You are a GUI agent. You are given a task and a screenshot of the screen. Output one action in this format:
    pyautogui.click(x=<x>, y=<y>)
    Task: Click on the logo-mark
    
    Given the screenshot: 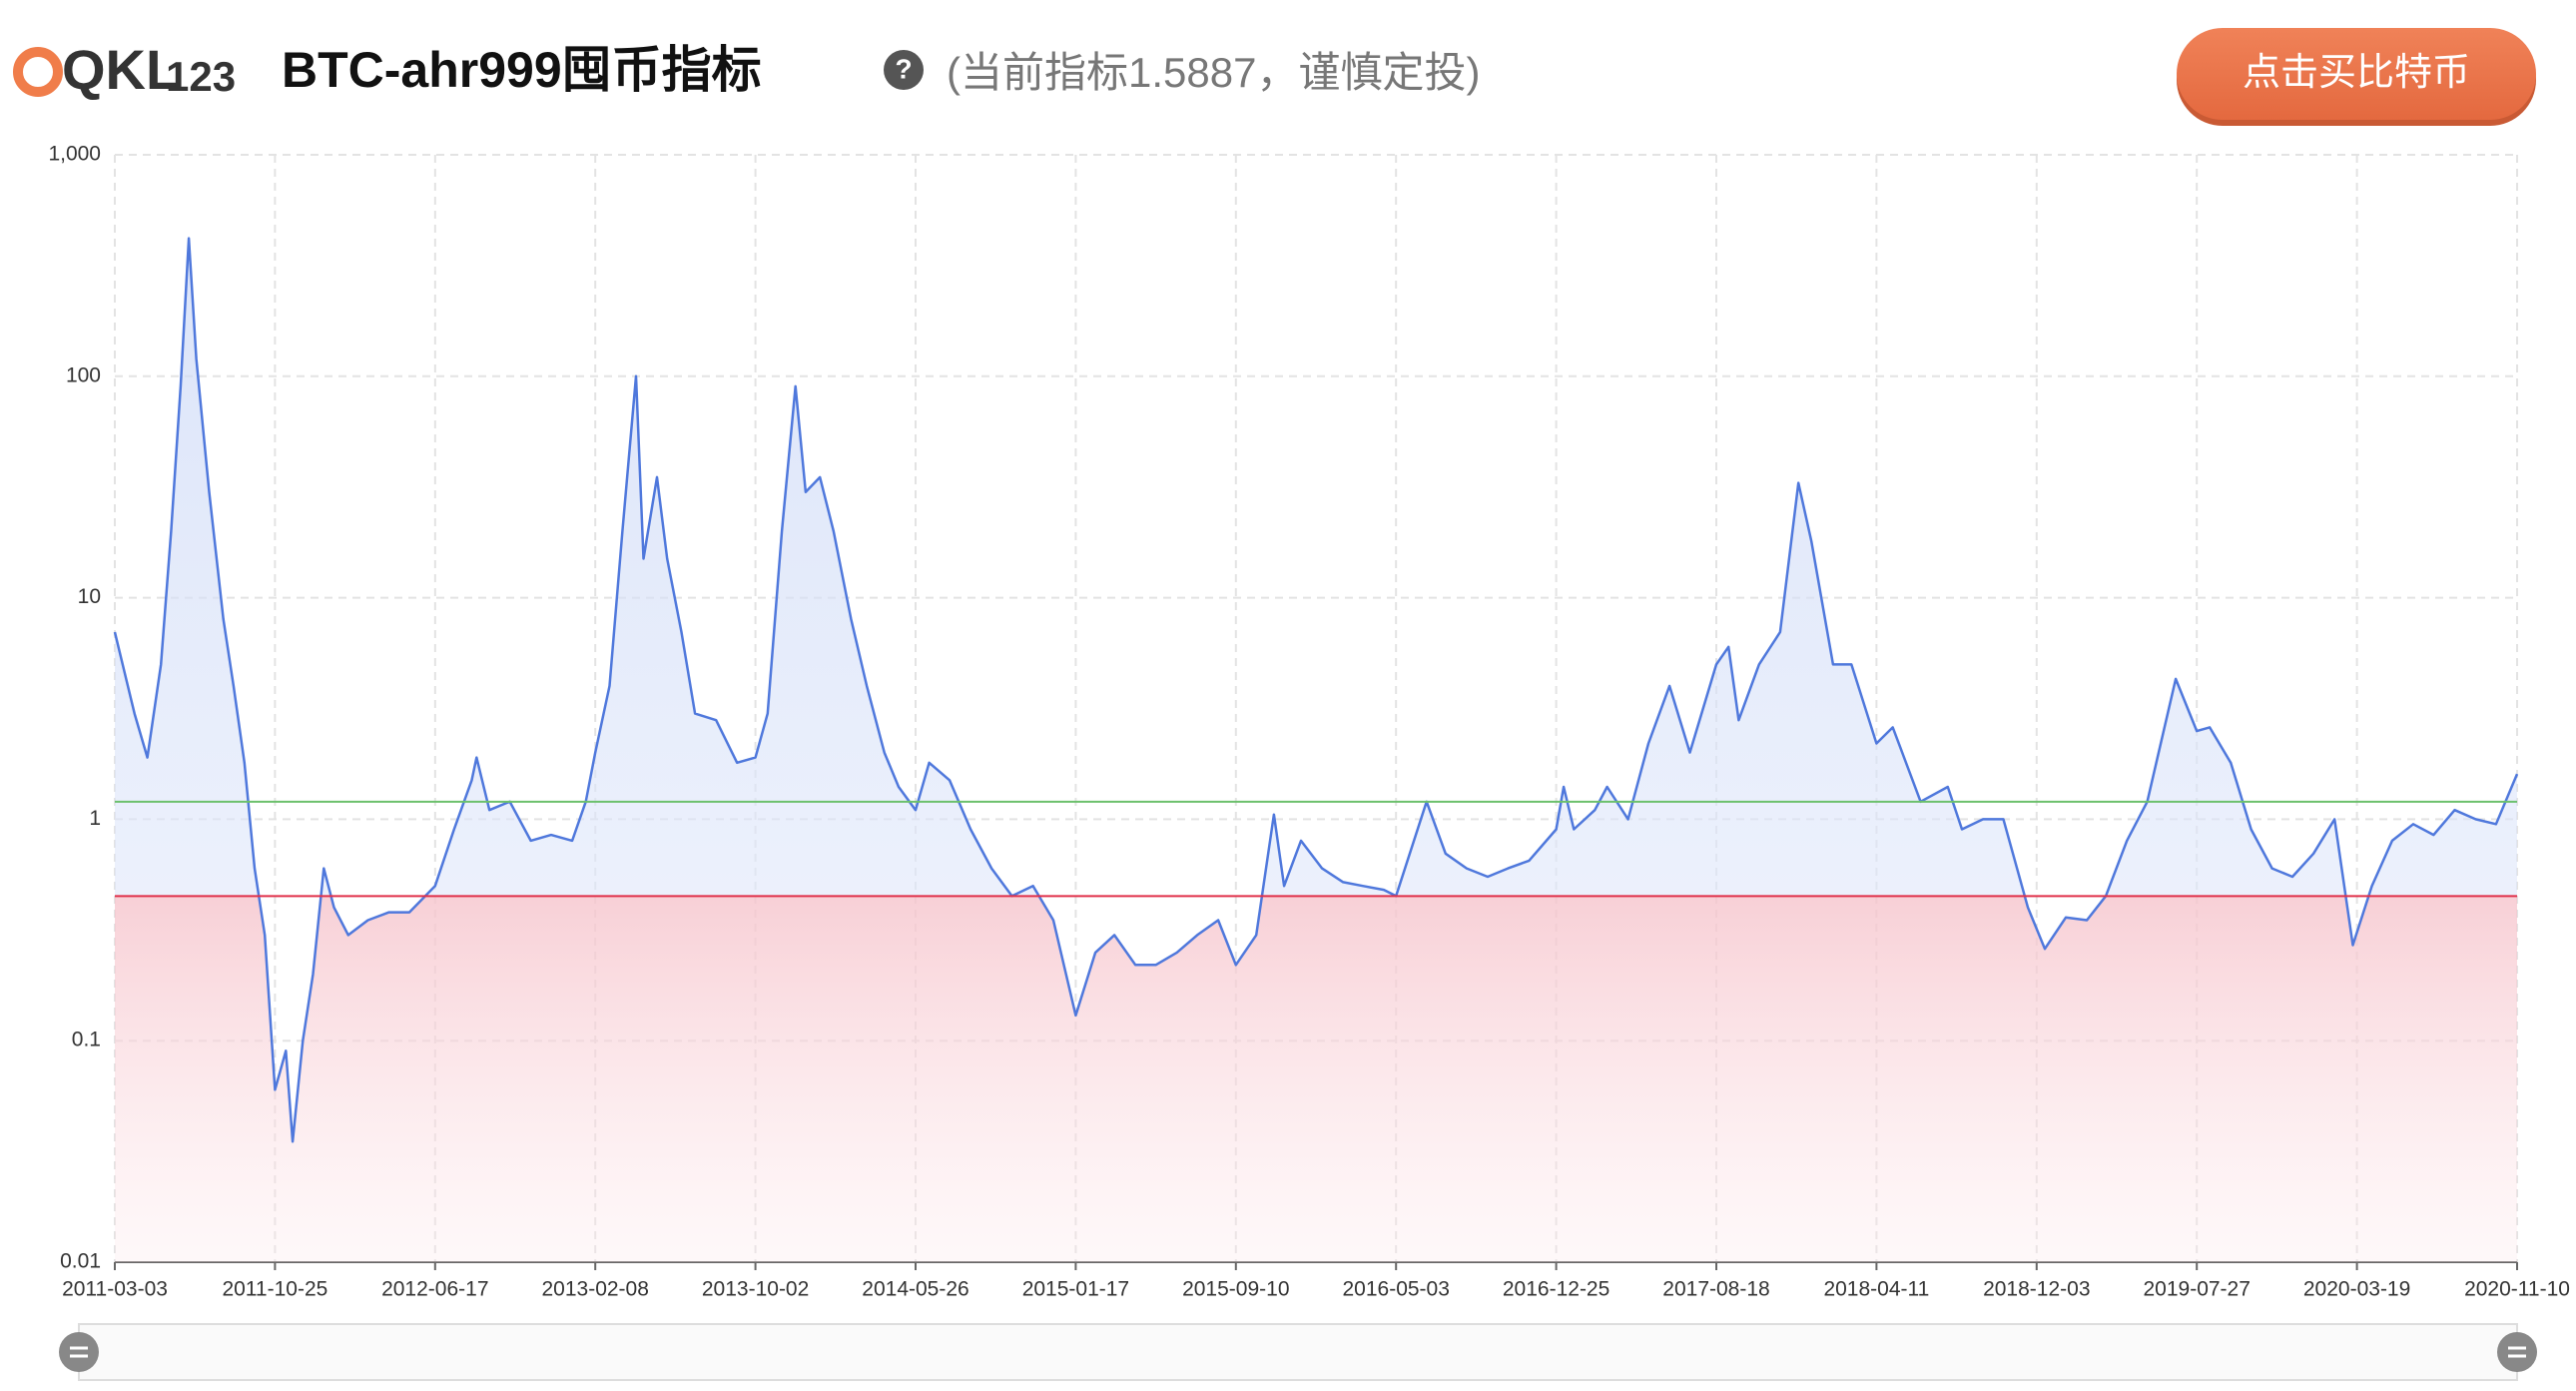 What is the action you would take?
    pyautogui.click(x=38, y=72)
    